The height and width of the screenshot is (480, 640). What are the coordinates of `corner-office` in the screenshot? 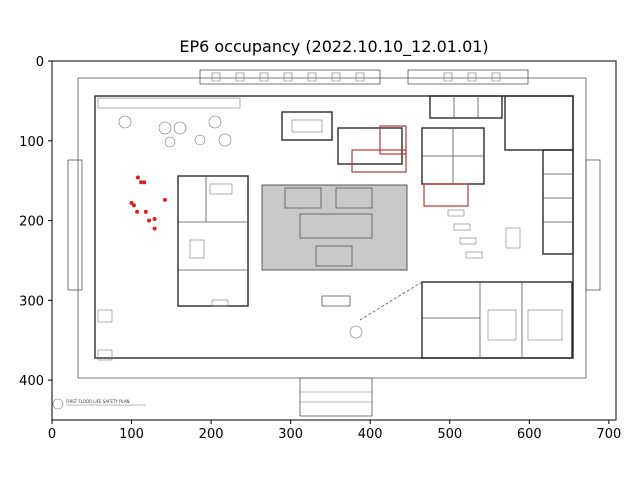 It's located at (539, 123).